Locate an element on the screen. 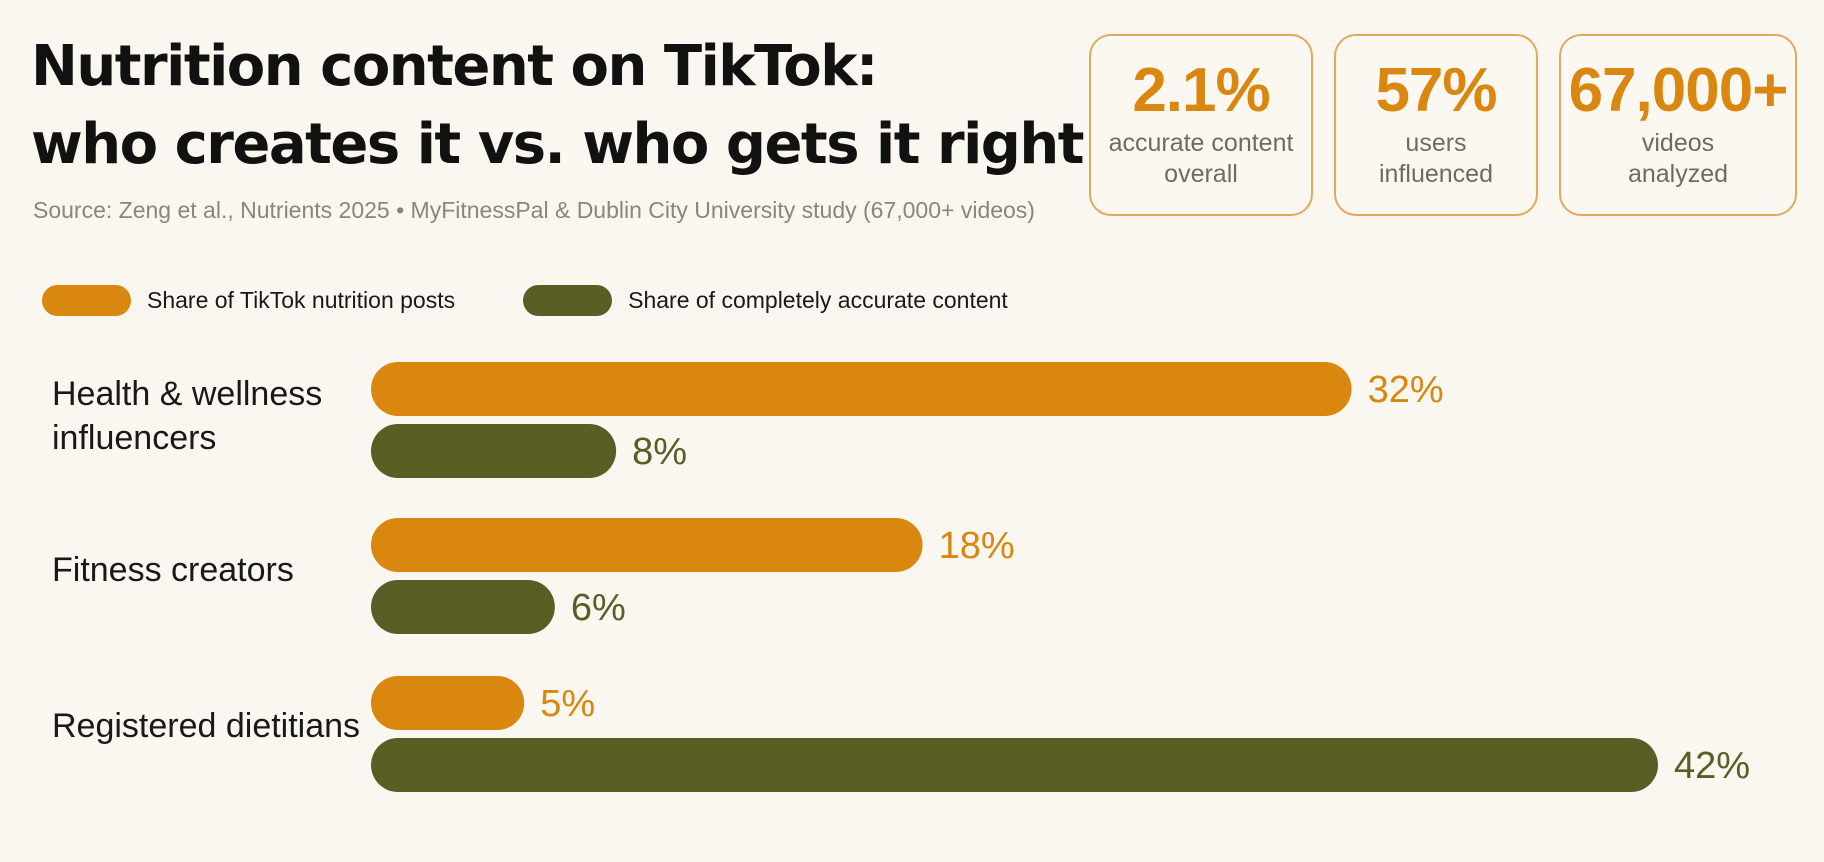  stat-label-line-1: accurate content is located at coordinates (1201, 143).